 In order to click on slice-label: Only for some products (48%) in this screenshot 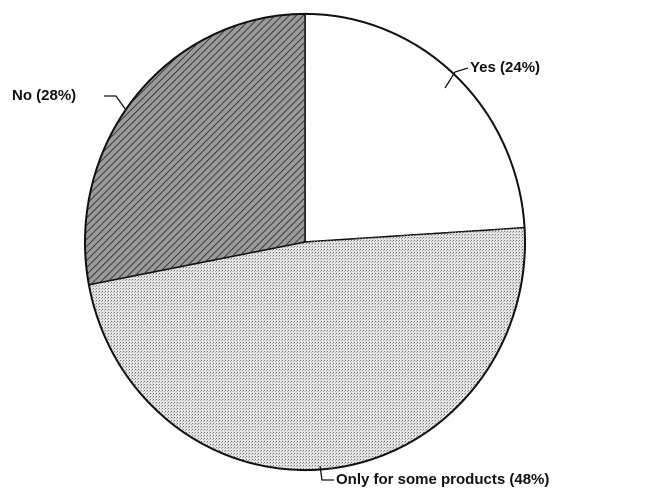, I will do `click(442, 479)`.